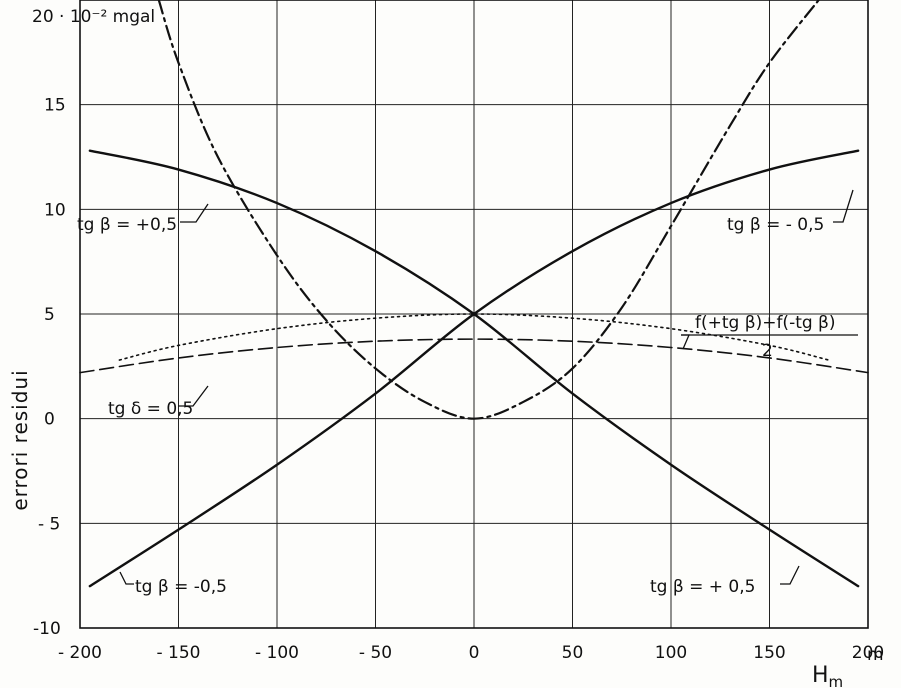 This screenshot has width=901, height=688. What do you see at coordinates (55, 106) in the screenshot?
I see `y-tick-label: 15` at bounding box center [55, 106].